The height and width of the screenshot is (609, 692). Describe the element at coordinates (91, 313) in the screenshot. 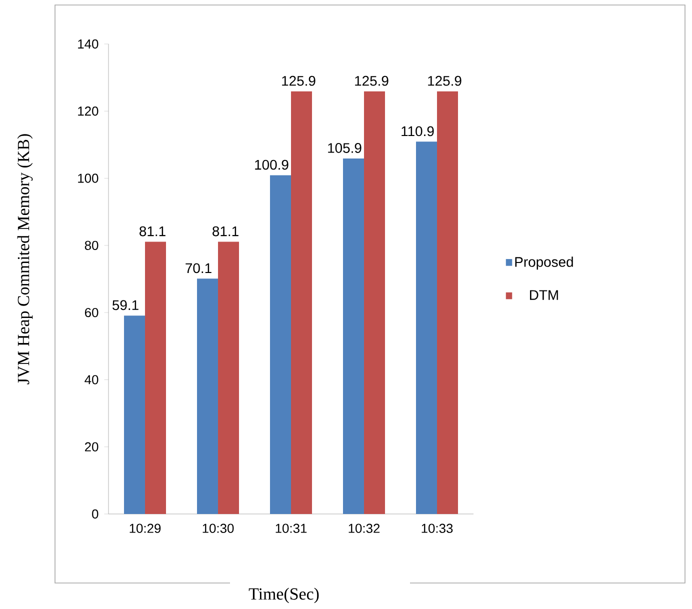

I see `y-tick-label: 60` at that location.